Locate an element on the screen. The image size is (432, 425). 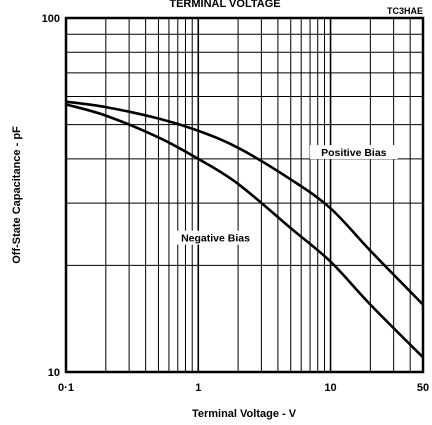
chart-code: TC3HAE is located at coordinates (405, 11).